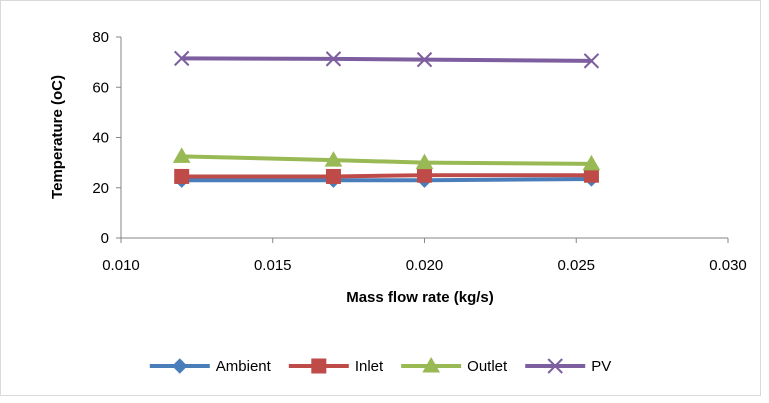 The image size is (769, 403). I want to click on inlet-series, so click(386, 175).